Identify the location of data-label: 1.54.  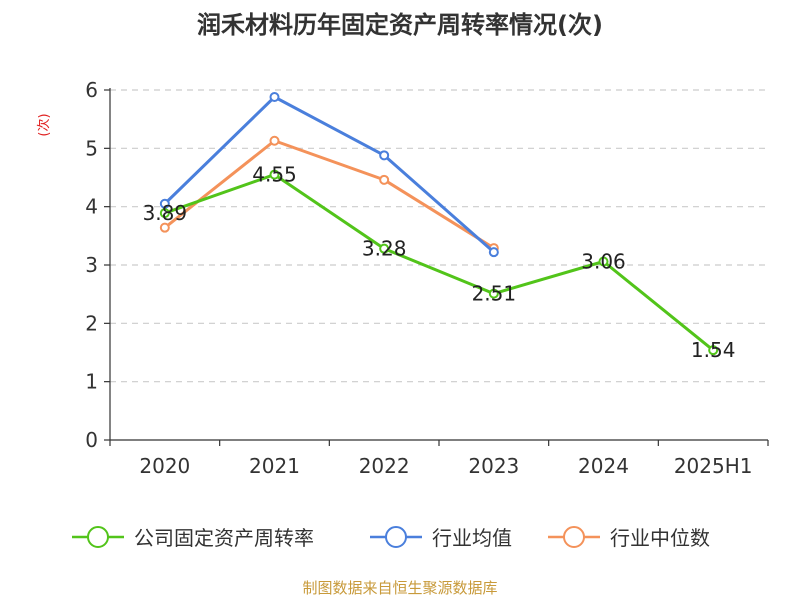
(713, 350).